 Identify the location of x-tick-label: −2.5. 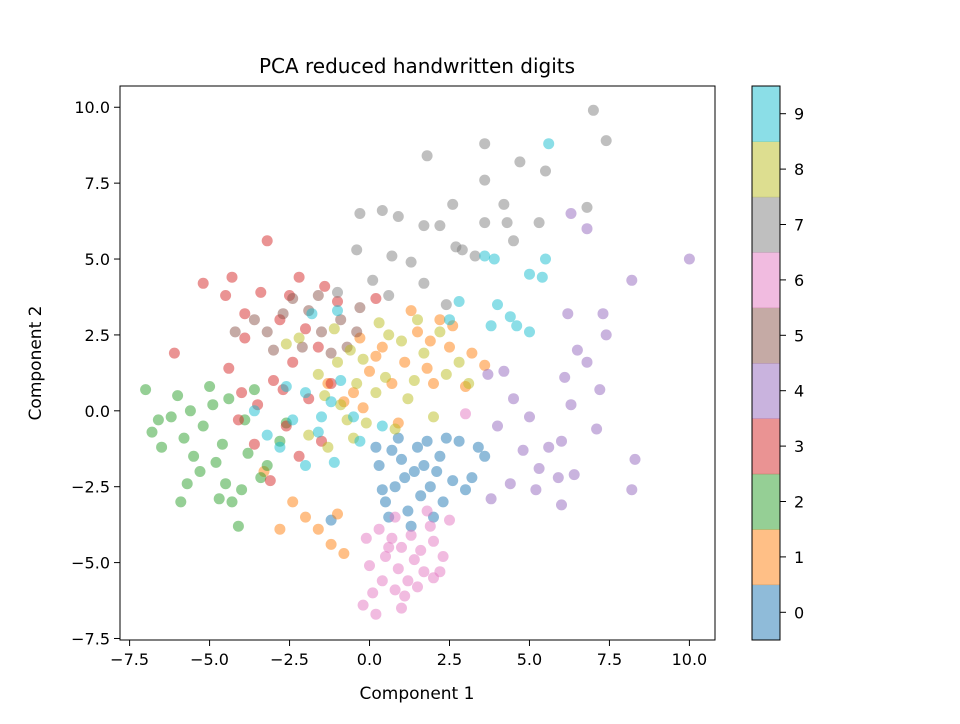
(289, 659).